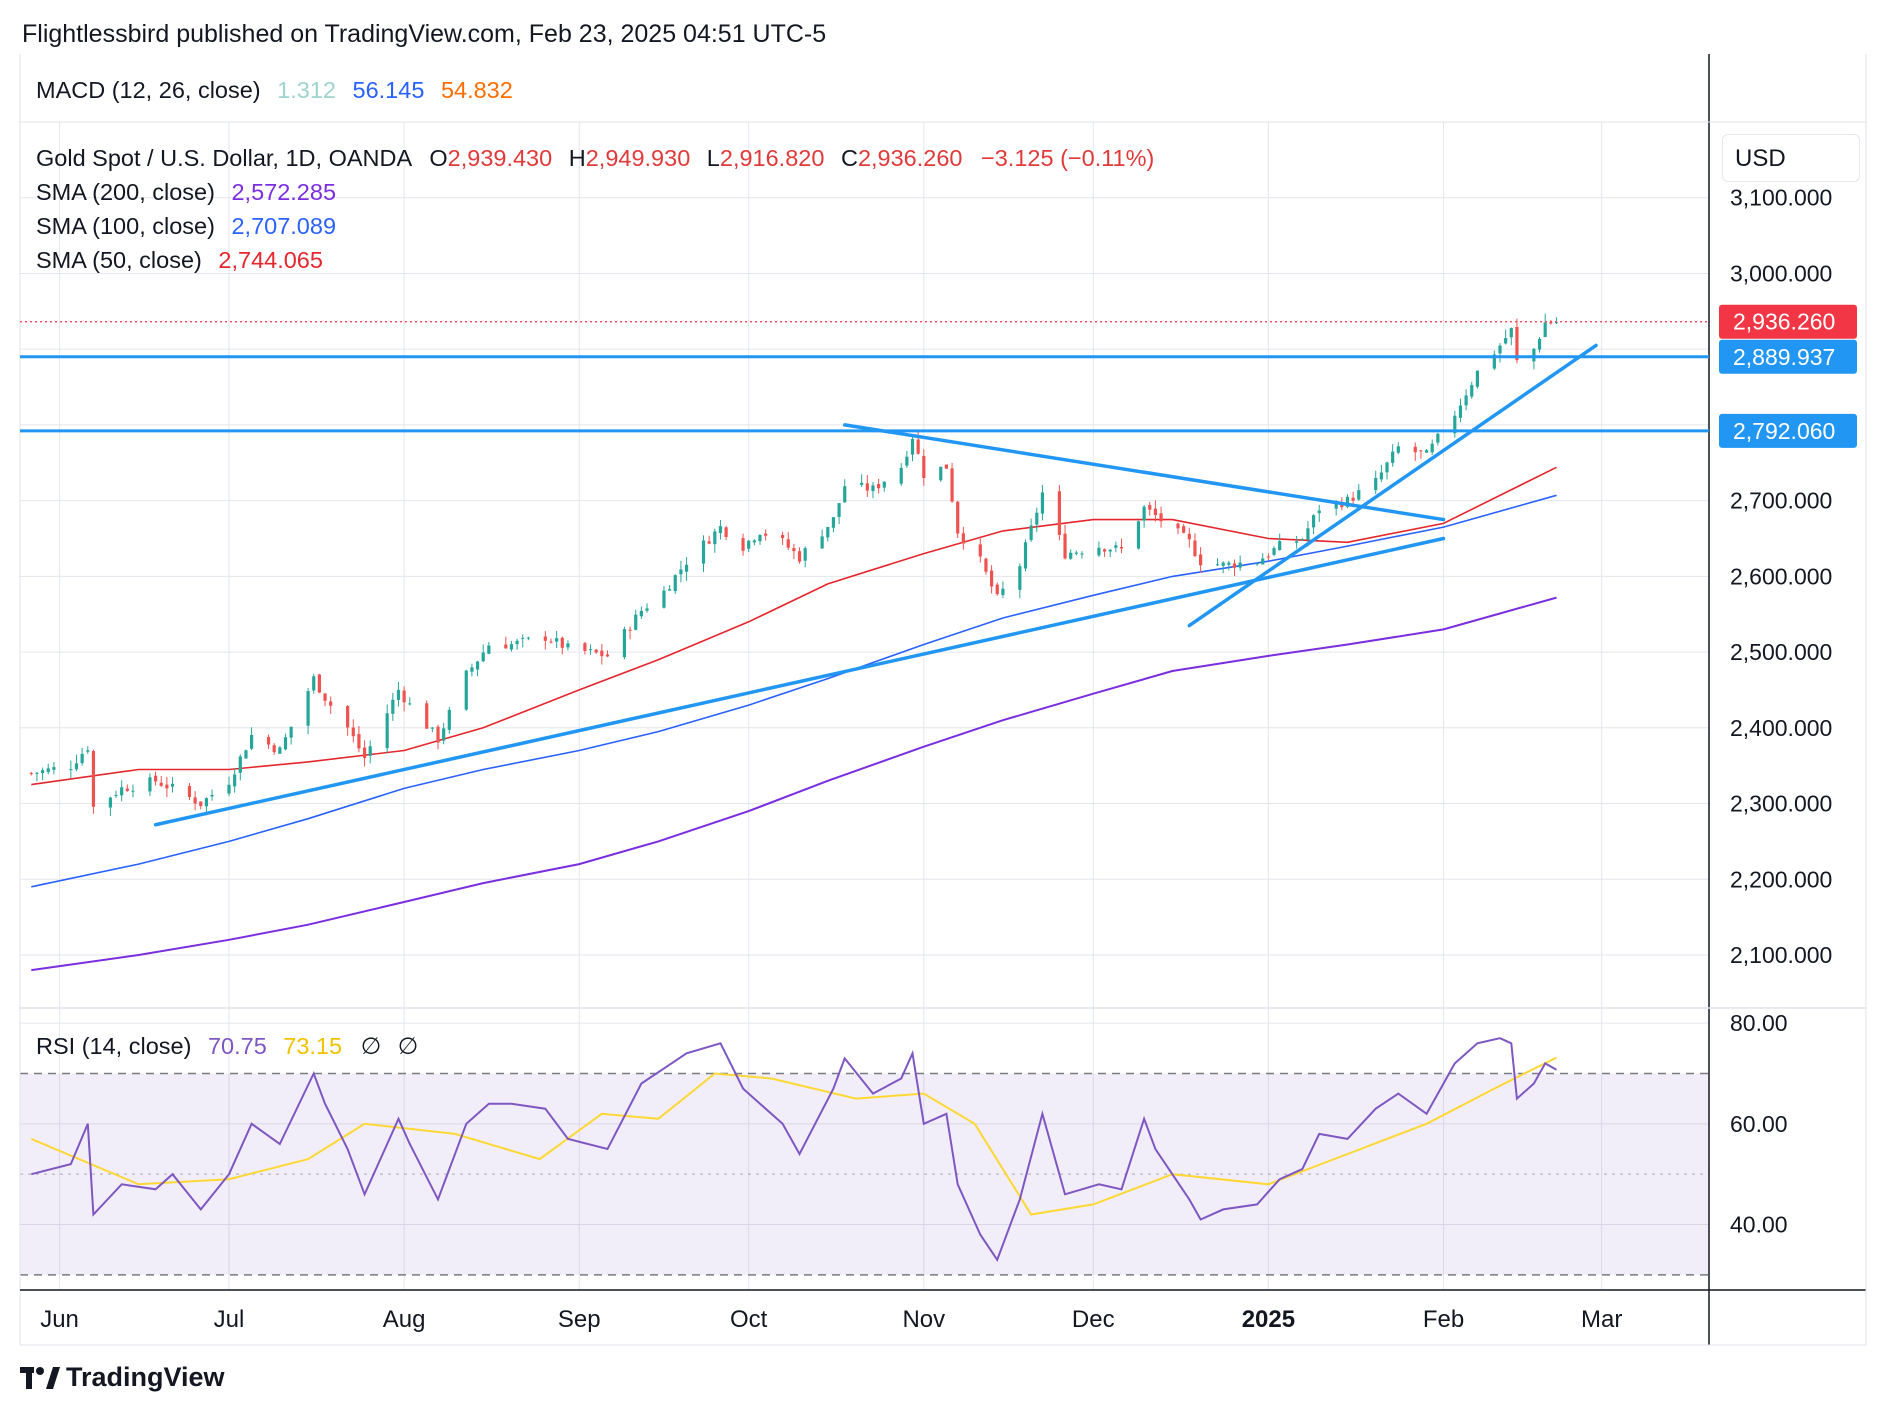  Describe the element at coordinates (772, 158) in the screenshot. I see `low-value: 2,916.820` at that location.